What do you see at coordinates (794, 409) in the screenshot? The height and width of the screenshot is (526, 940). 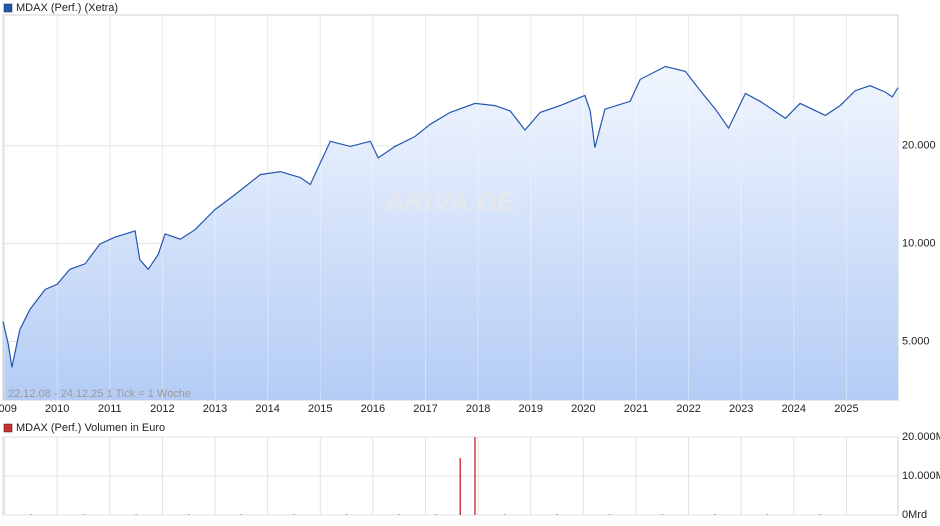 I see `x-tick-label: 2024` at bounding box center [794, 409].